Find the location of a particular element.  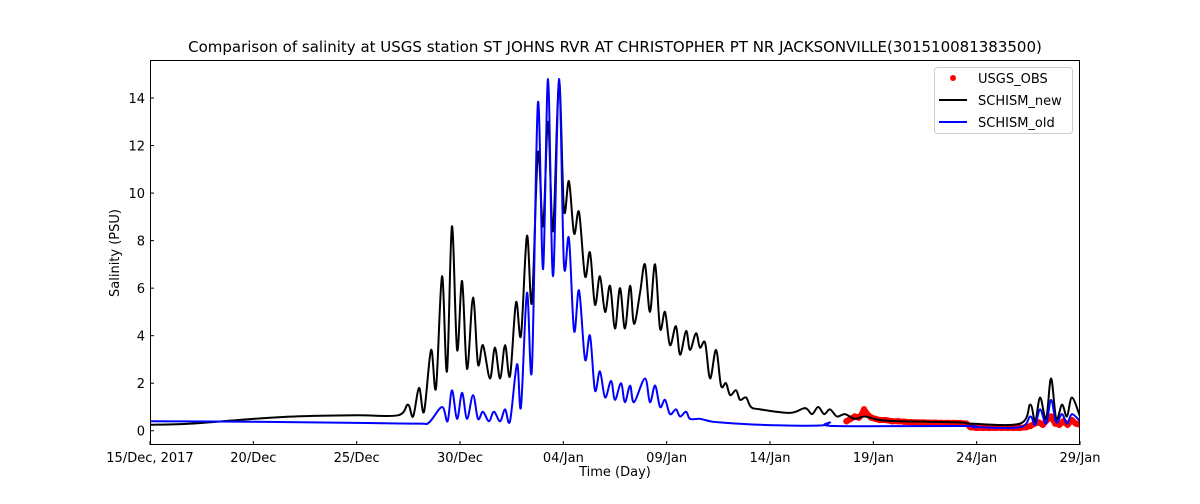

legend-label-schism-old: SCHISM_old is located at coordinates (1016, 123).